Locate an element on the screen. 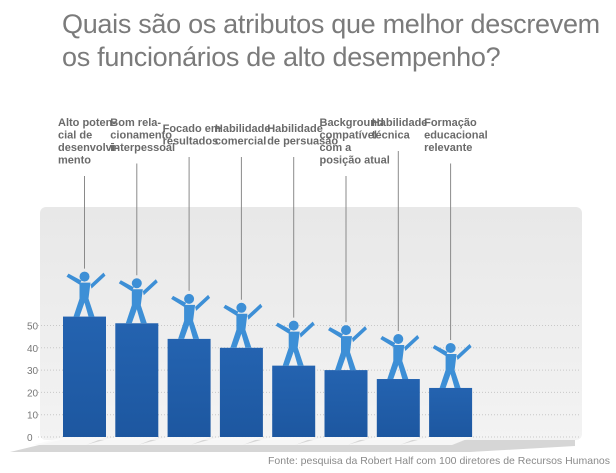  category-label: Background compatível com a posição atual is located at coordinates (355, 142).